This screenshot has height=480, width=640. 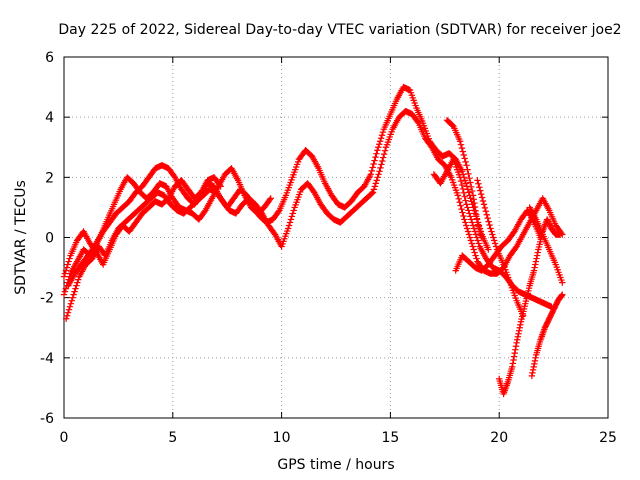 What do you see at coordinates (47, 419) in the screenshot?
I see `y-tick-label: -6` at bounding box center [47, 419].